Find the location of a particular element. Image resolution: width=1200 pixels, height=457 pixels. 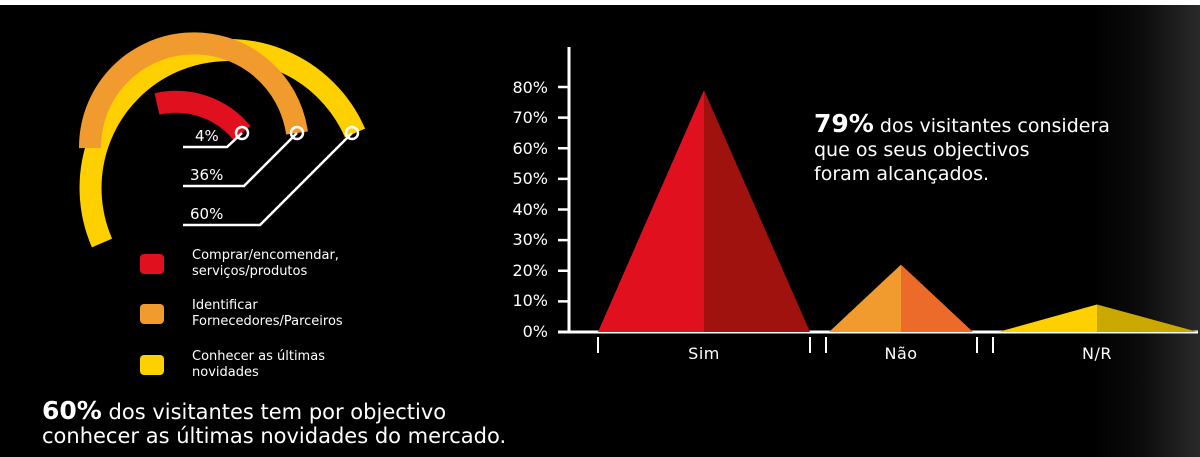

peak-sim-shade is located at coordinates (757, 211).